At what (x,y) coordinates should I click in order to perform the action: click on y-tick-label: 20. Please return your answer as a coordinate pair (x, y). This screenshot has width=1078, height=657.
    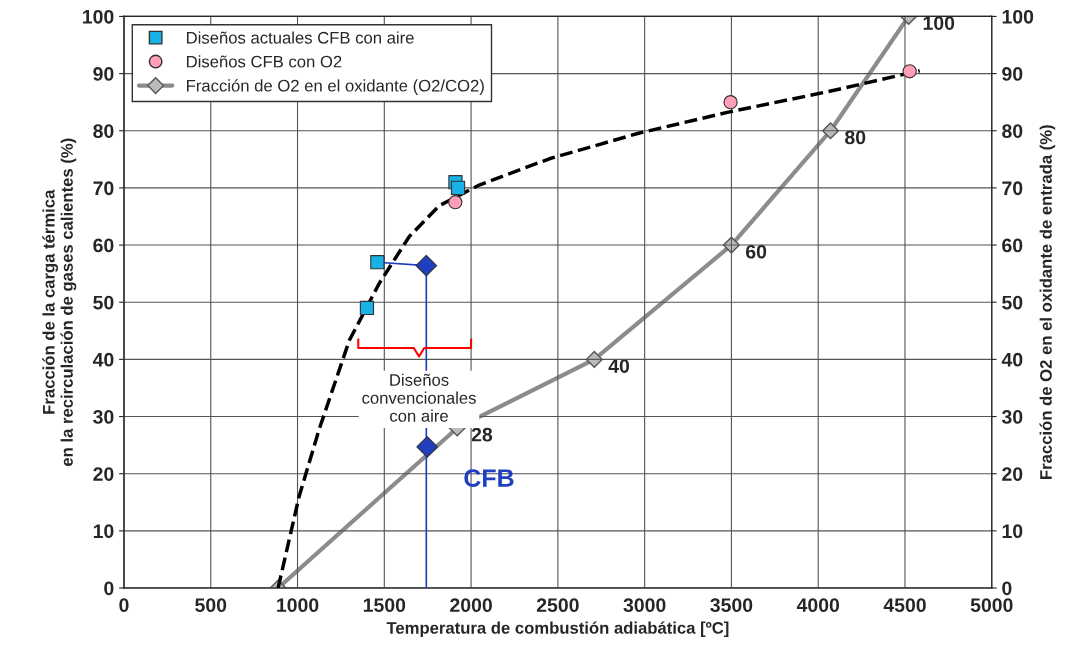
    Looking at the image, I should click on (103, 474).